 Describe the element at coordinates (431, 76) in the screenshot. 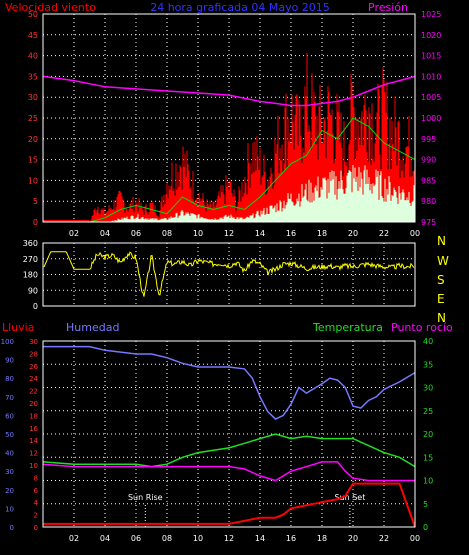

I see `pressure-ytick-label: 1010` at that location.